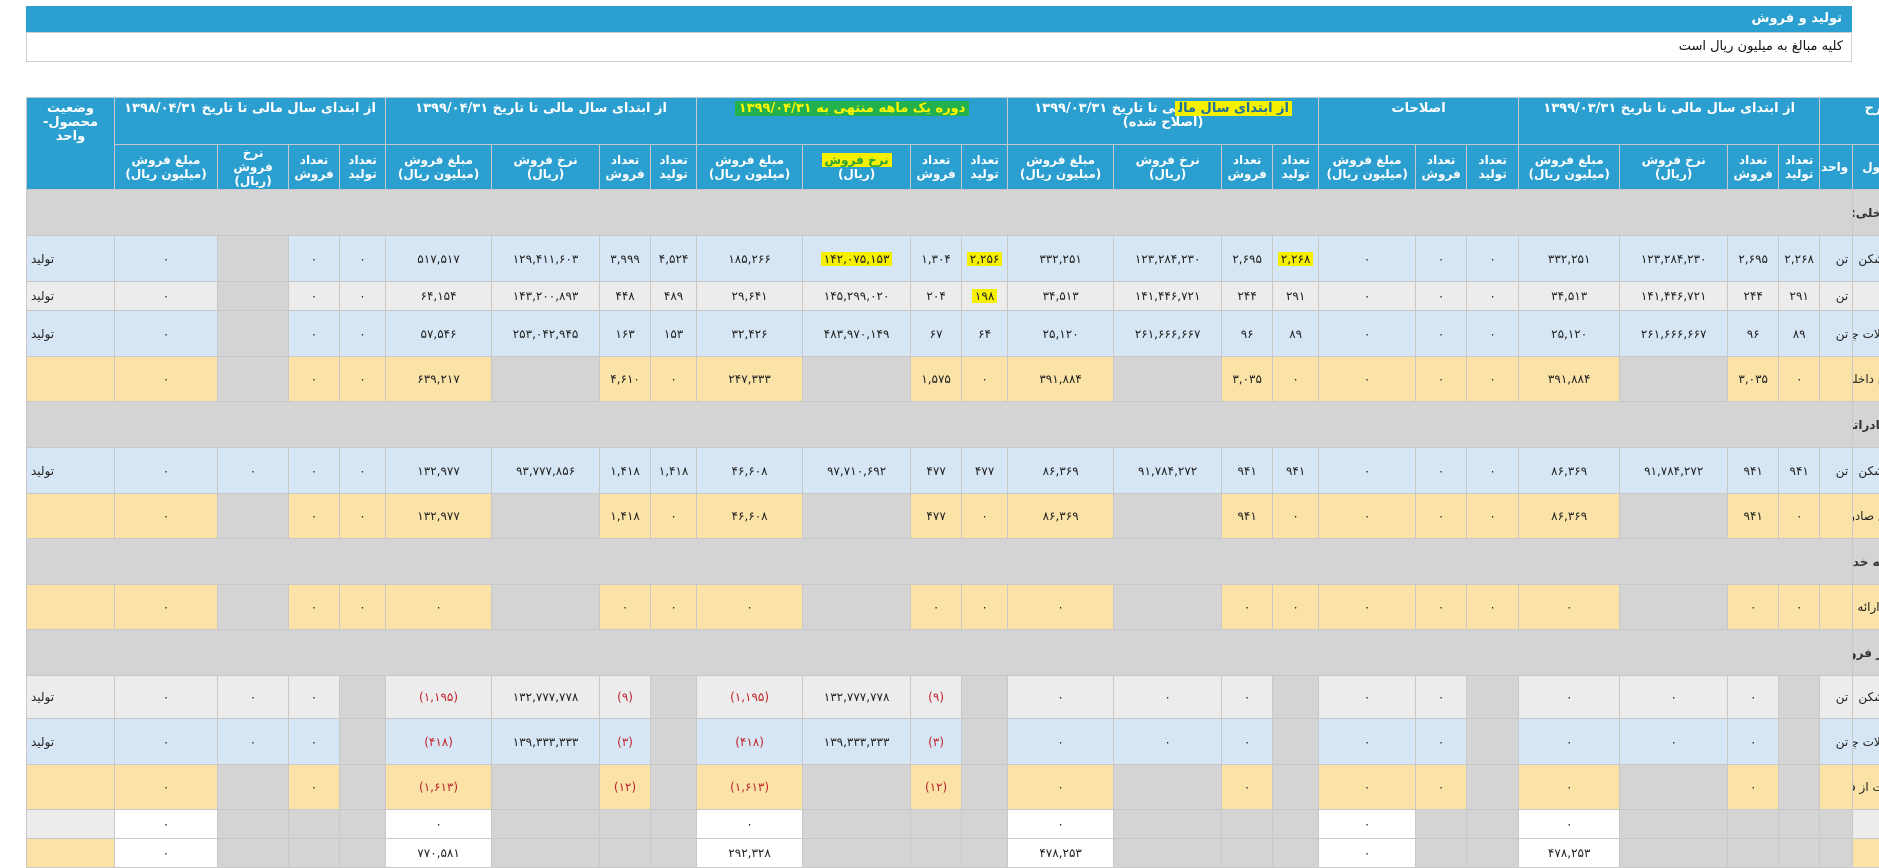  Describe the element at coordinates (439, 259) in the screenshot. I see `value-cell: ۵۱۷,۵۱۷` at that location.